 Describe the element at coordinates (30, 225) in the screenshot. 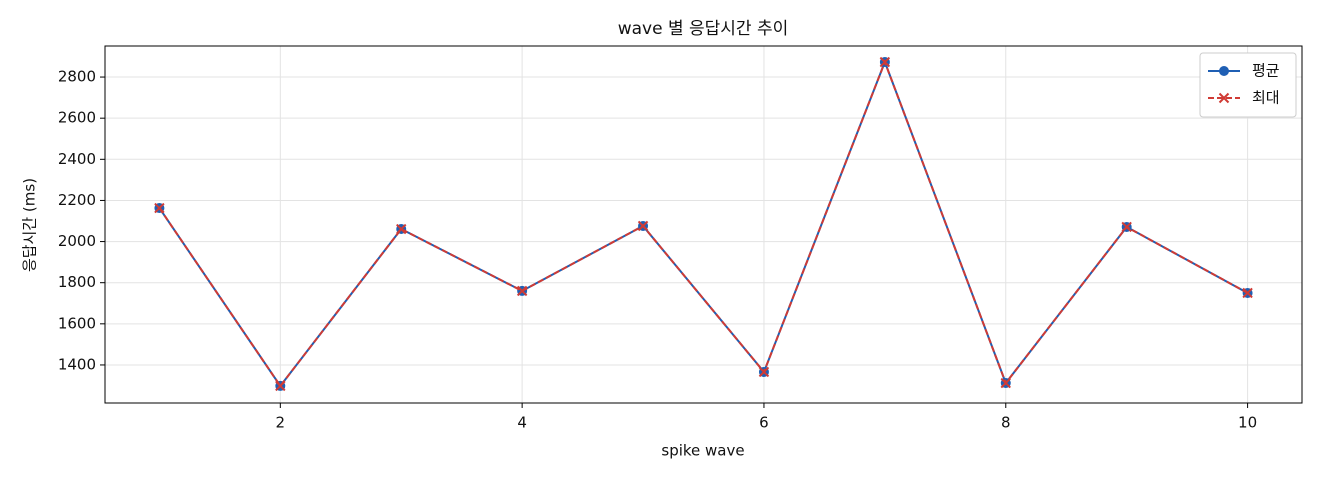

I see `y-axis-label: 응답시간 (ms)` at that location.